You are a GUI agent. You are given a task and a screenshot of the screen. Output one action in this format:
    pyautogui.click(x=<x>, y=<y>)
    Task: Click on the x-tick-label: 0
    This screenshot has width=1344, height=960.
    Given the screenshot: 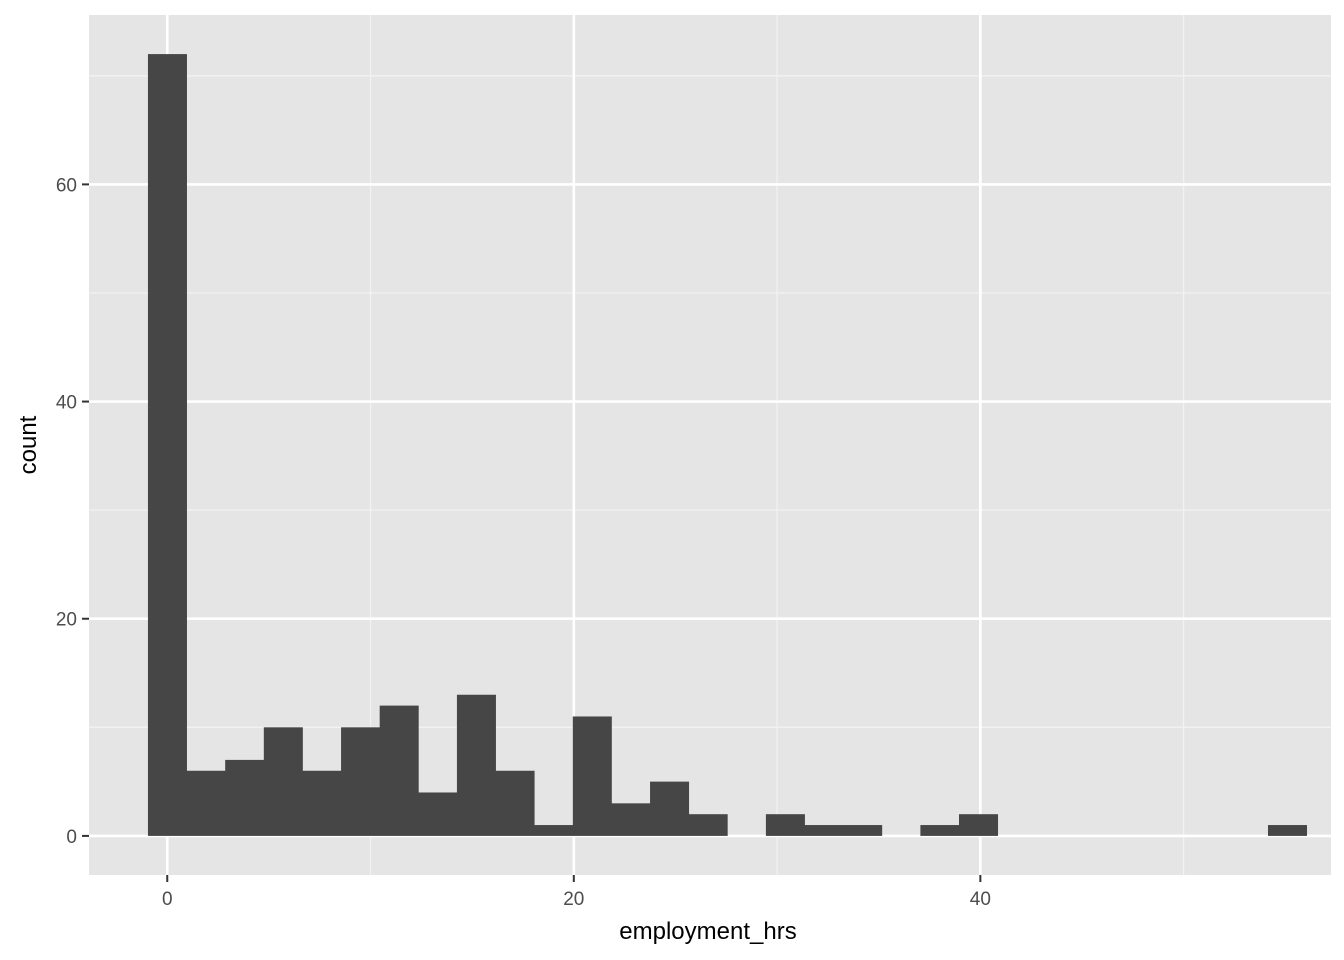 What is the action you would take?
    pyautogui.click(x=167, y=899)
    